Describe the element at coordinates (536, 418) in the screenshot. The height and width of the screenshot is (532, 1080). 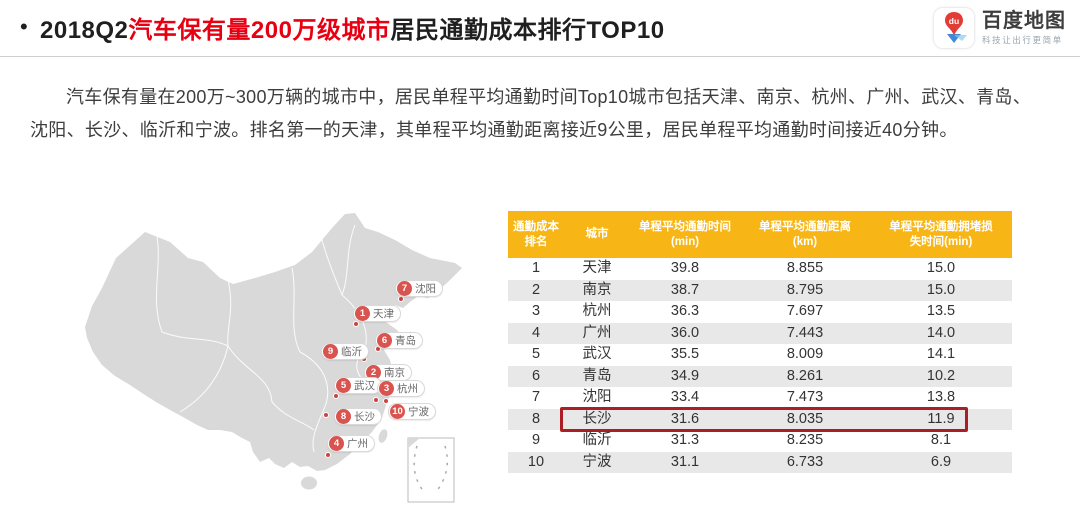
I see `cell-rank: 8` at that location.